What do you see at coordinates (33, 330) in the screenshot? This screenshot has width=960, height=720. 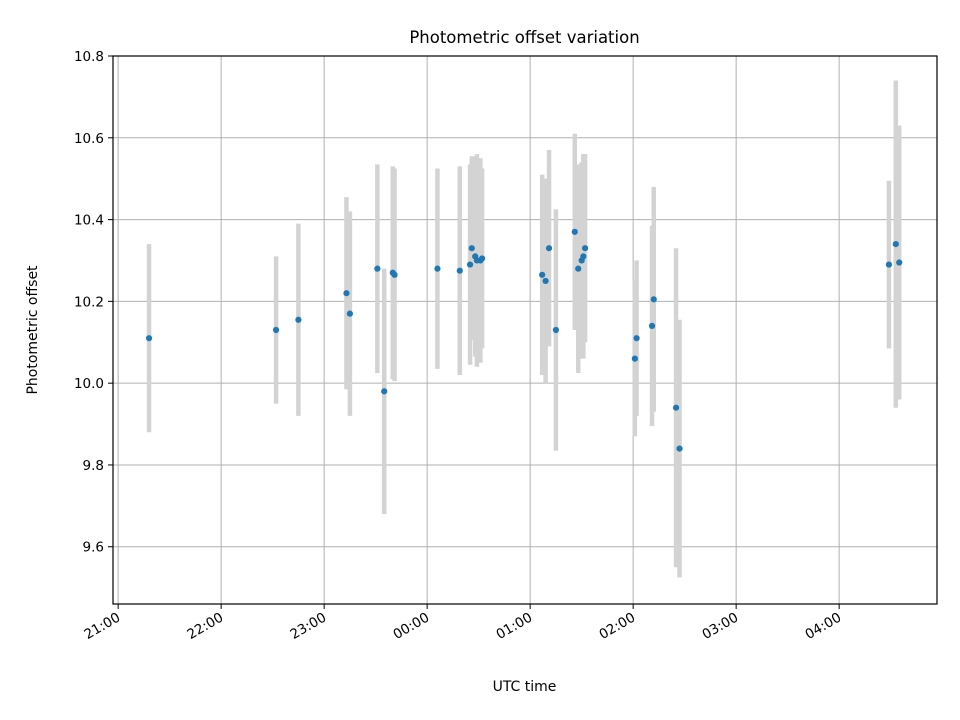 I see `y-axis-title: Photometric offset` at bounding box center [33, 330].